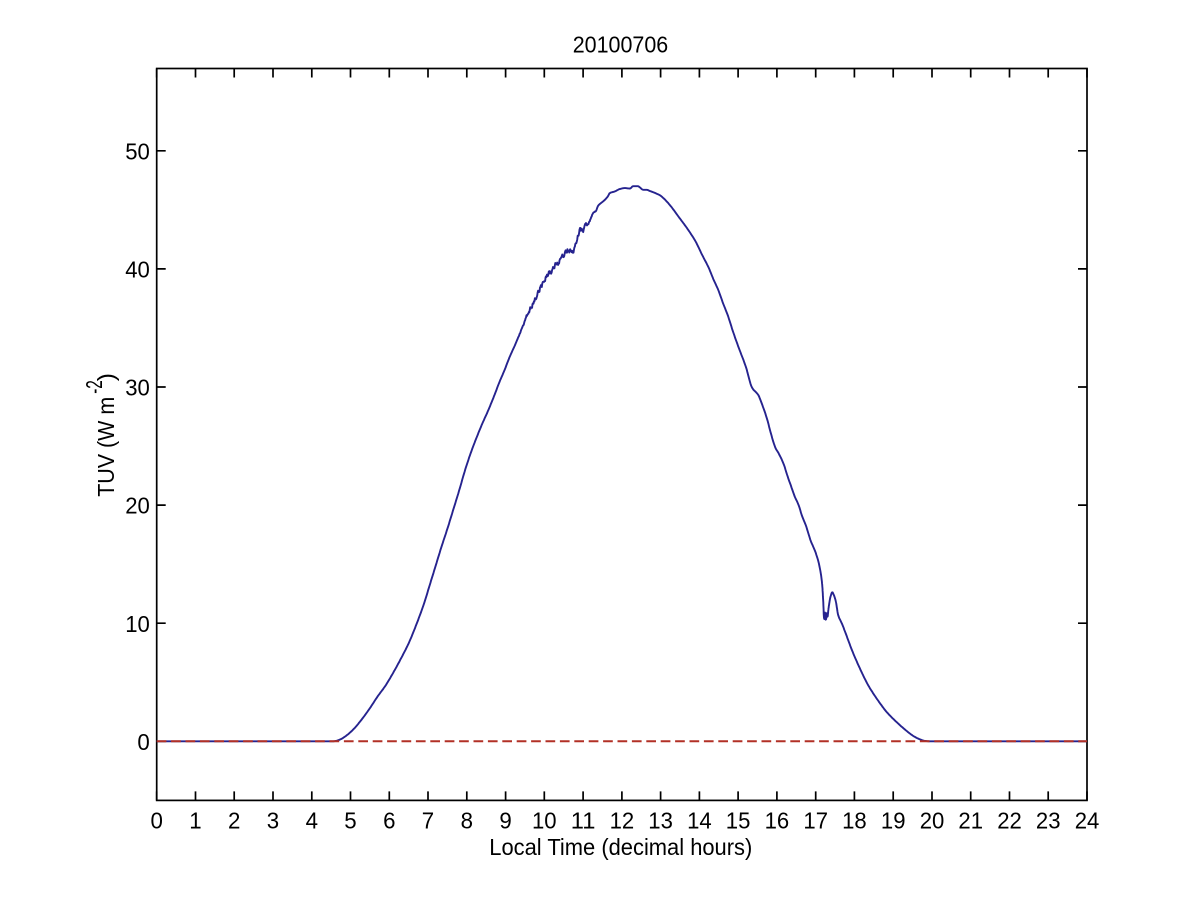 The height and width of the screenshot is (900, 1201). I want to click on svg-text: 5, so click(350, 820).